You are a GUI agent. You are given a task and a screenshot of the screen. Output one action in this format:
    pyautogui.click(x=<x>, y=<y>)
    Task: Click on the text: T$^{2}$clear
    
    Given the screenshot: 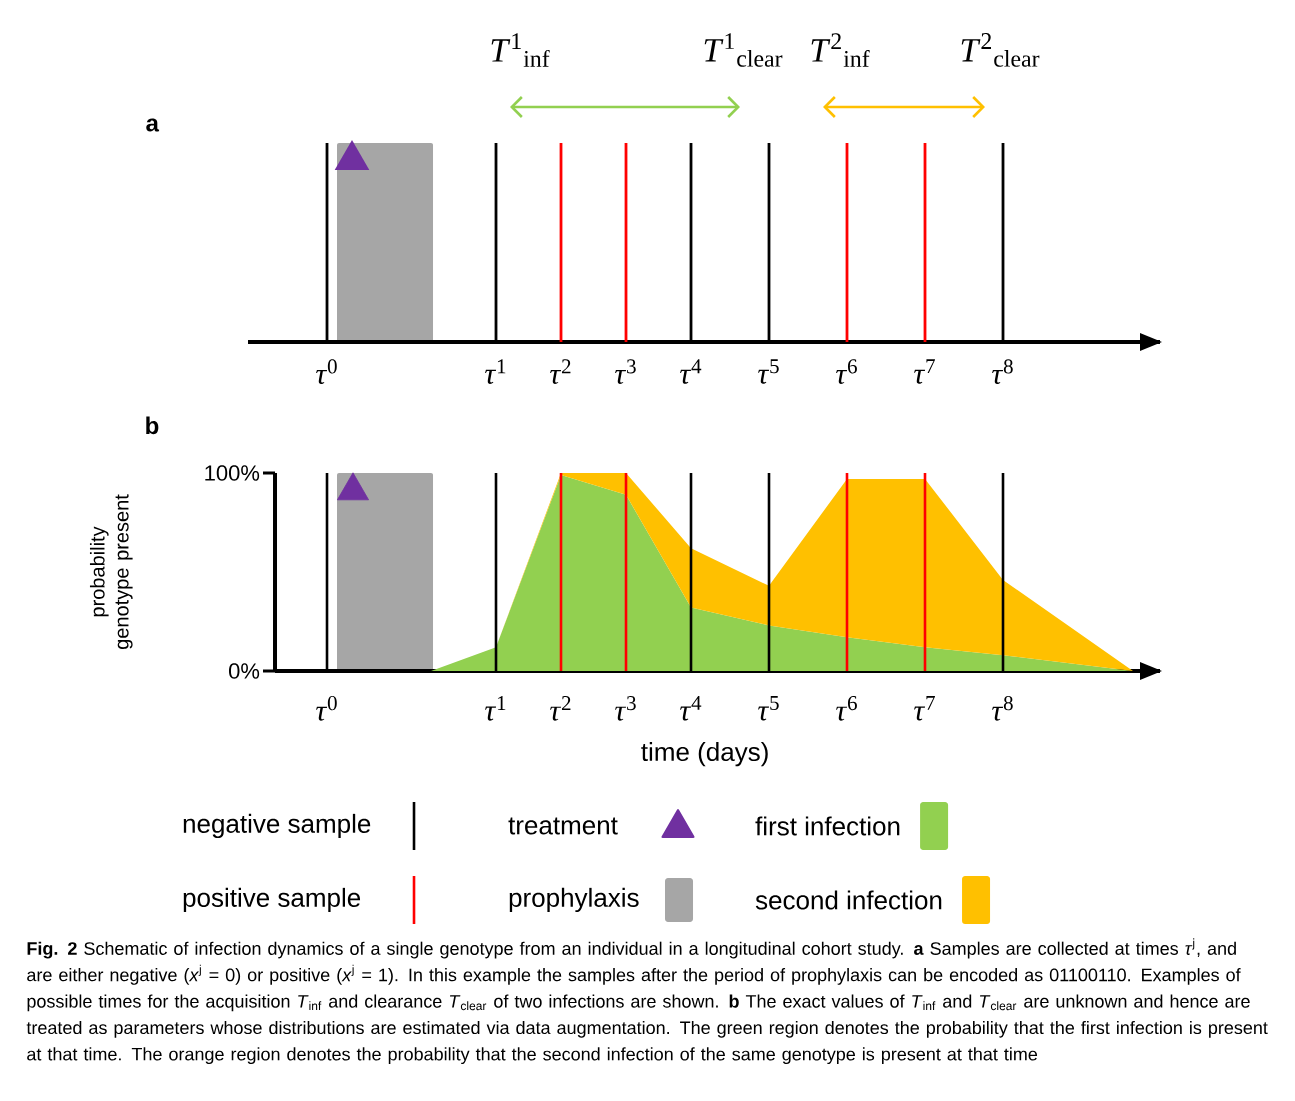 What is the action you would take?
    pyautogui.click(x=1000, y=50)
    